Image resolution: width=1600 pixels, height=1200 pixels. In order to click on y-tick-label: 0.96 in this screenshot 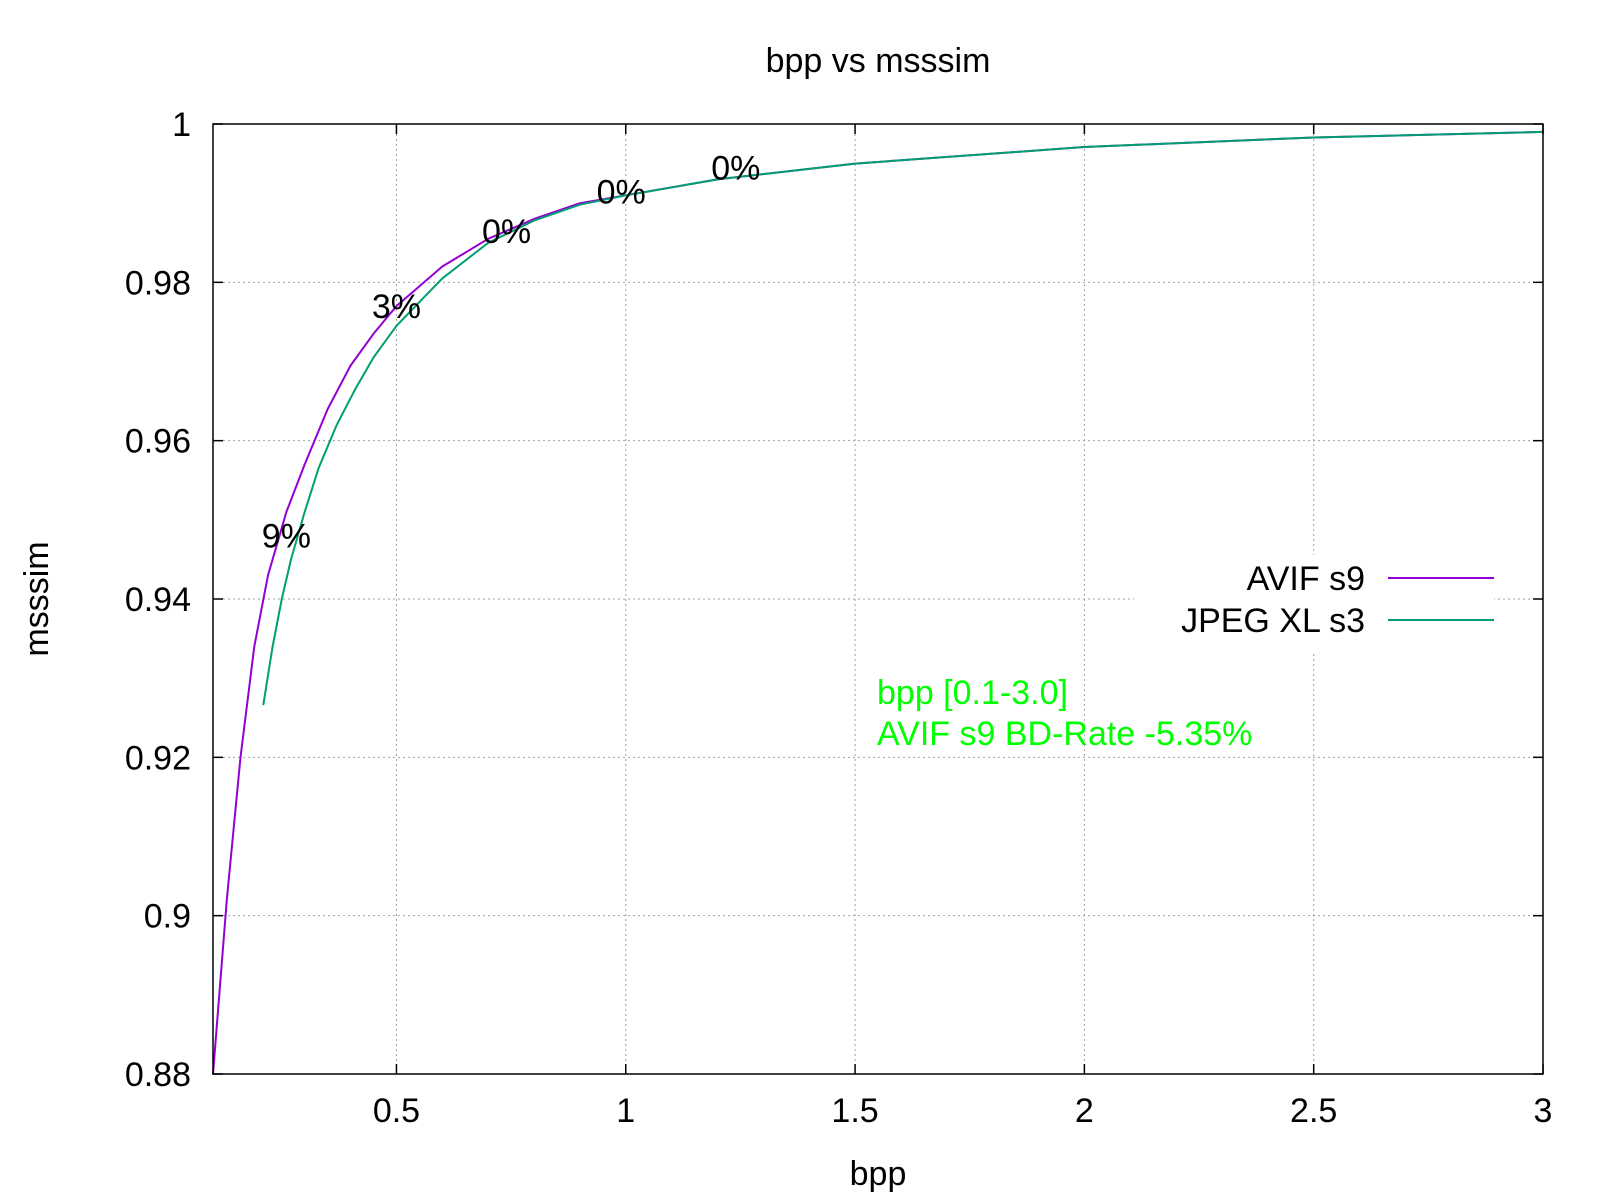, I will do `click(158, 442)`.